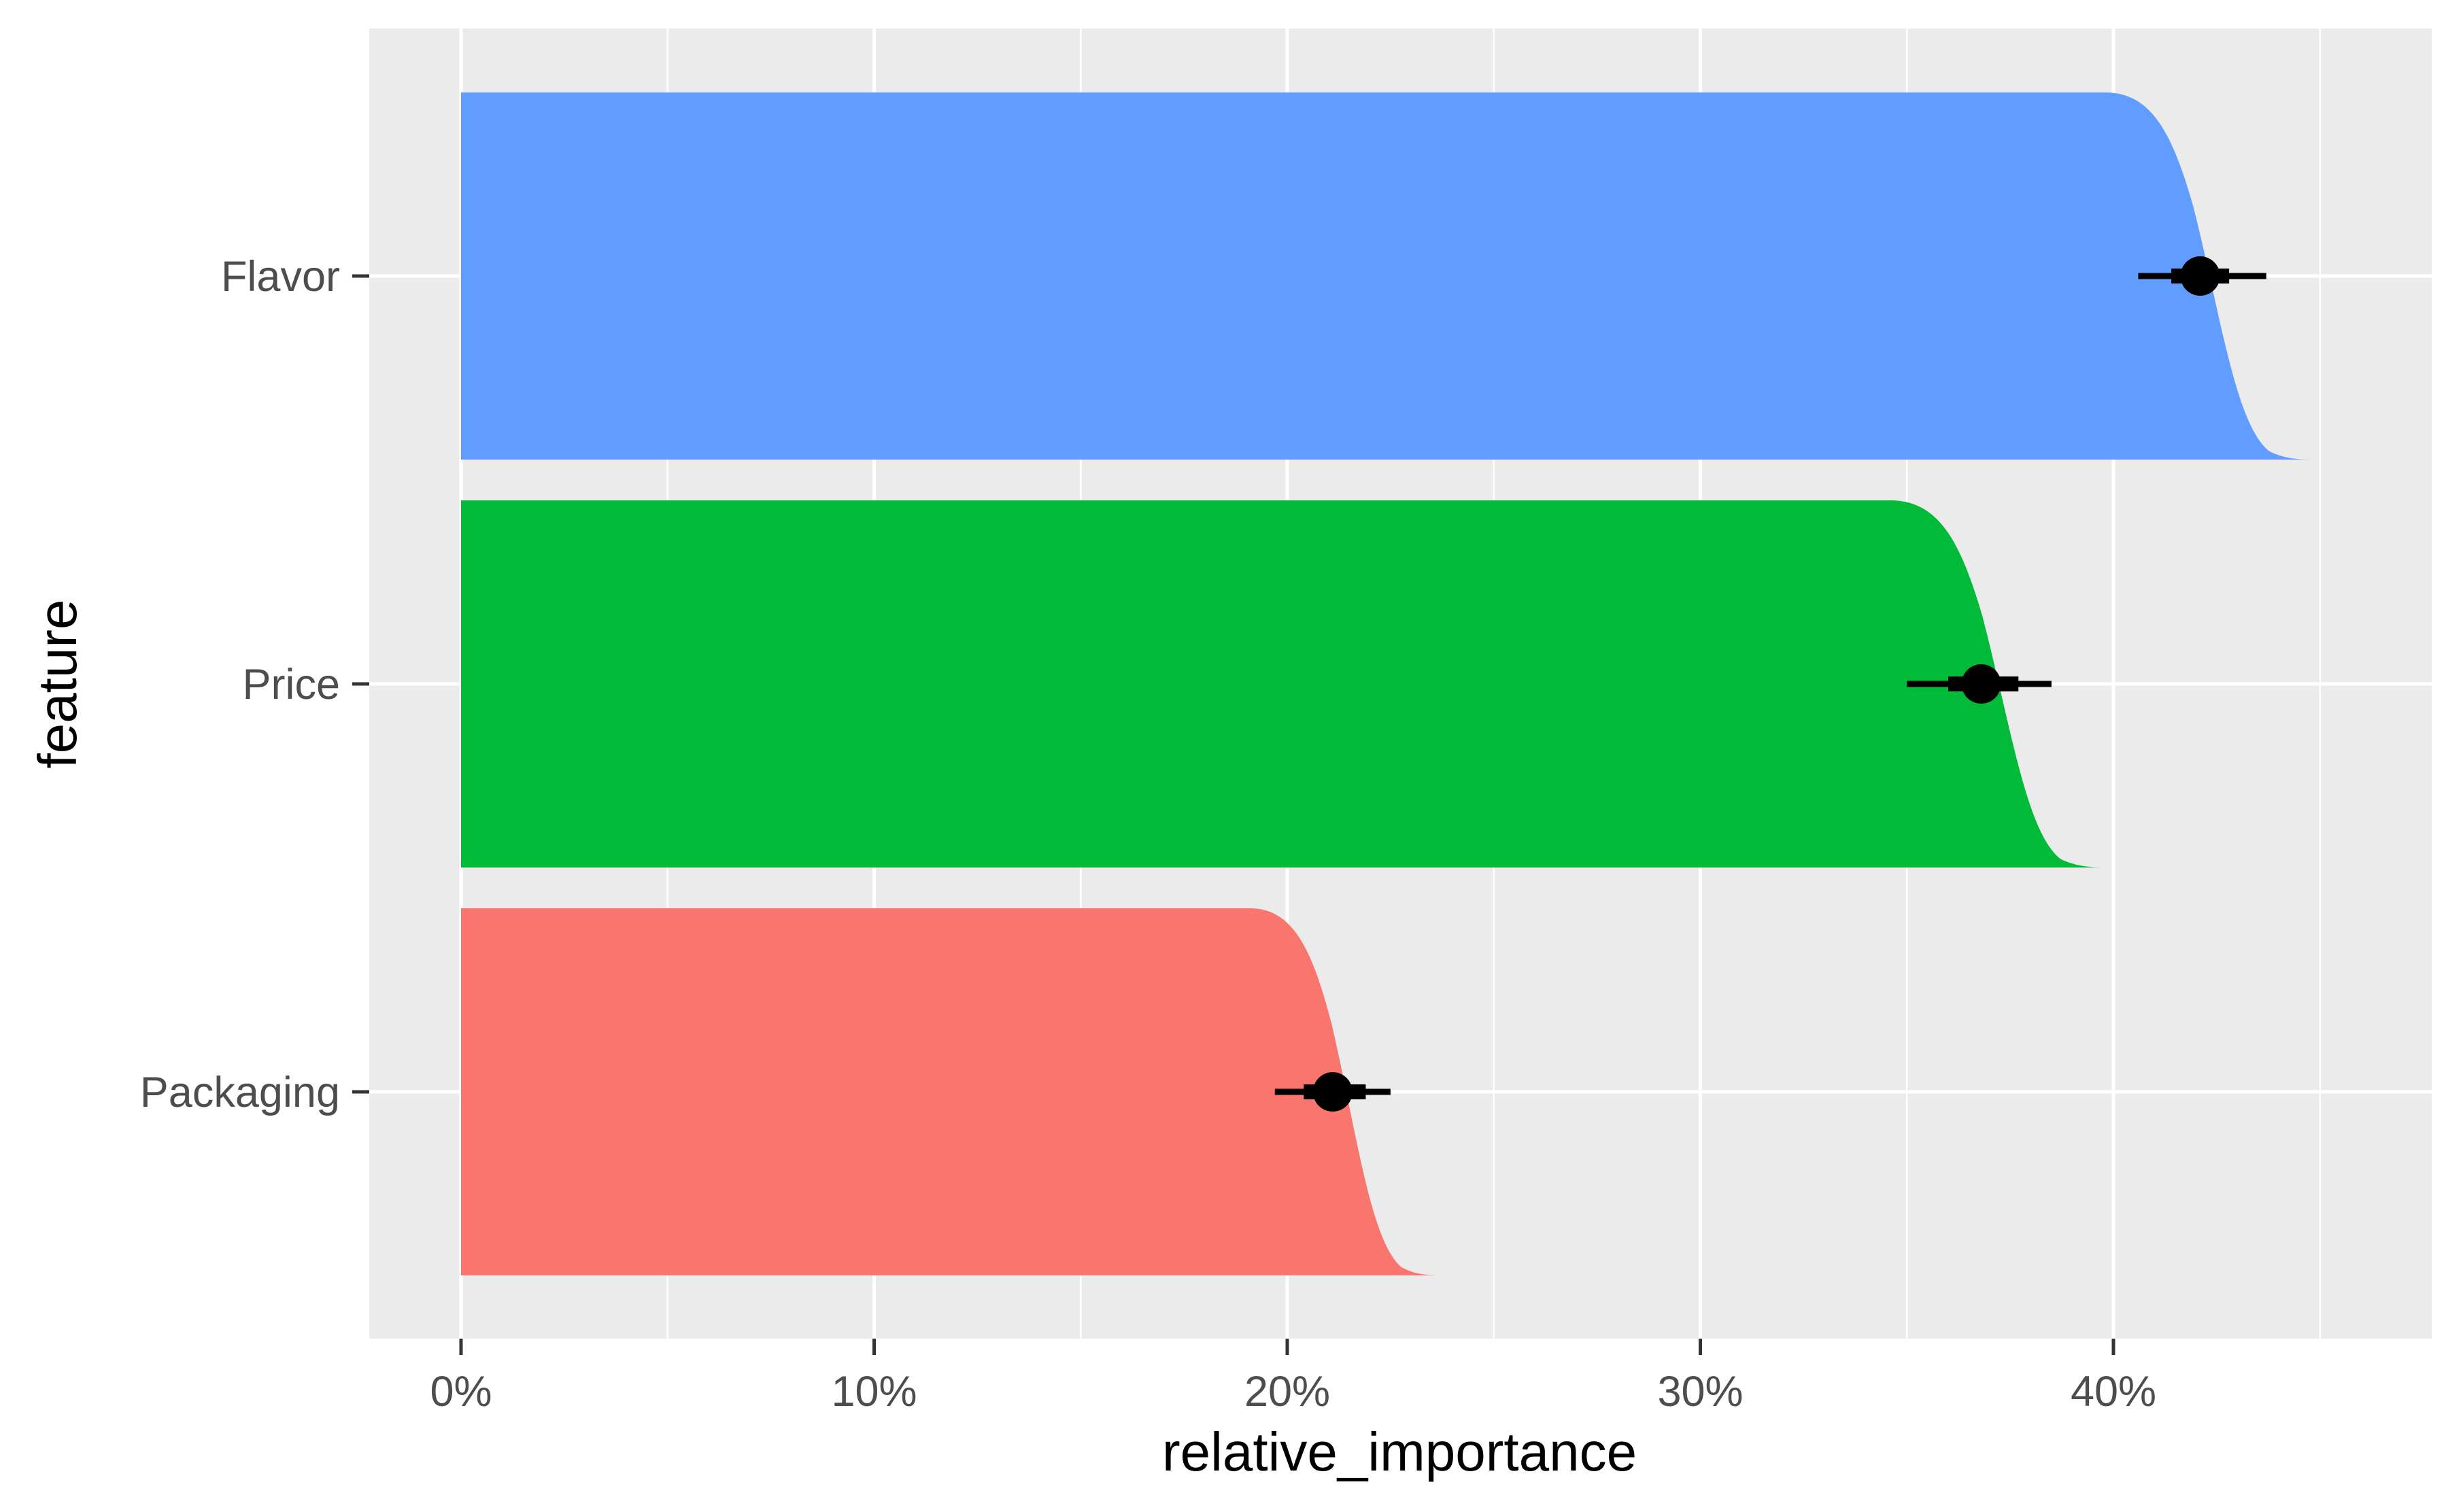  I want to click on x-tick-label: 40%, so click(2114, 1391).